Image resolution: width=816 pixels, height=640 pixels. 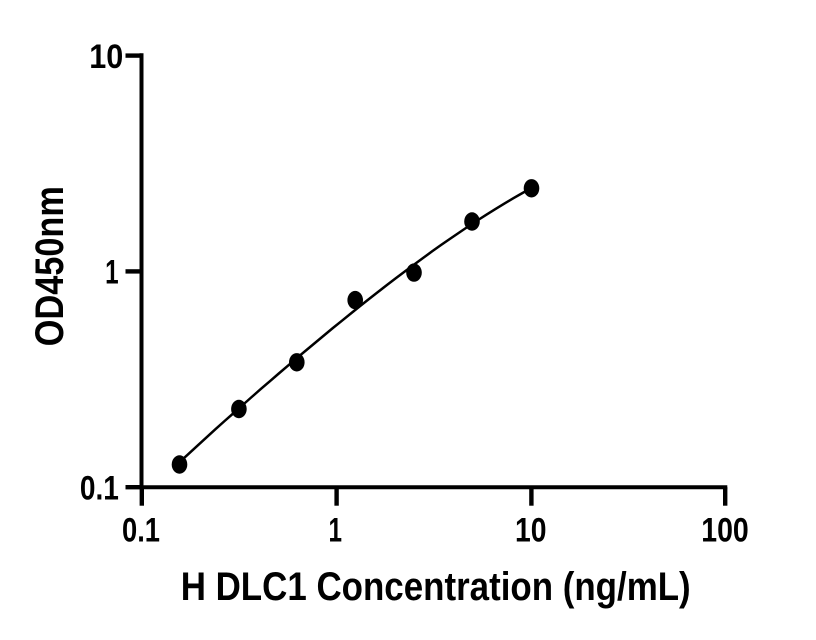 I want to click on svg-text: H DLC1 Concentration (ng/mL), so click(x=436, y=587).